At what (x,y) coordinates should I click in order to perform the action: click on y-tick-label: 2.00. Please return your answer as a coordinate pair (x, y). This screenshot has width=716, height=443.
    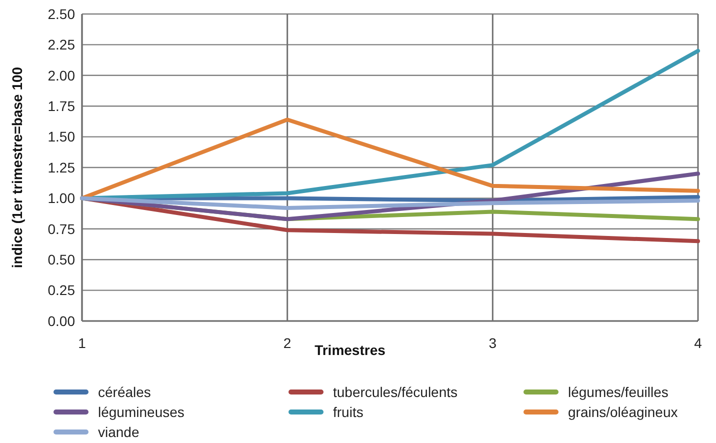
    Looking at the image, I should click on (62, 75).